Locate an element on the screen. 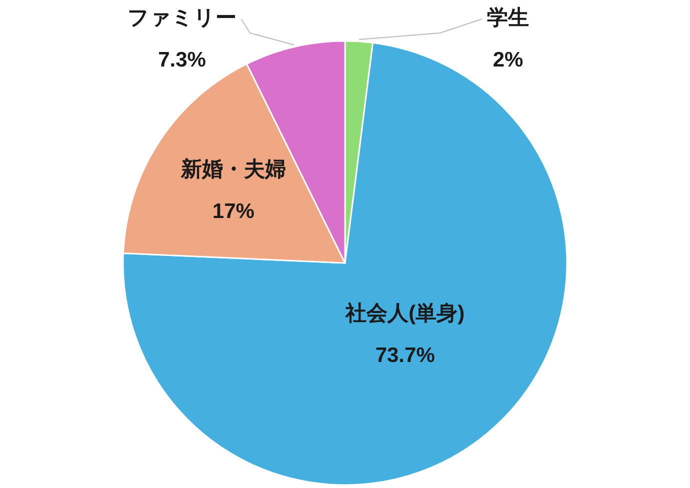 This screenshot has width=690, height=488. slice-label: 社会人(単身) is located at coordinates (404, 313).